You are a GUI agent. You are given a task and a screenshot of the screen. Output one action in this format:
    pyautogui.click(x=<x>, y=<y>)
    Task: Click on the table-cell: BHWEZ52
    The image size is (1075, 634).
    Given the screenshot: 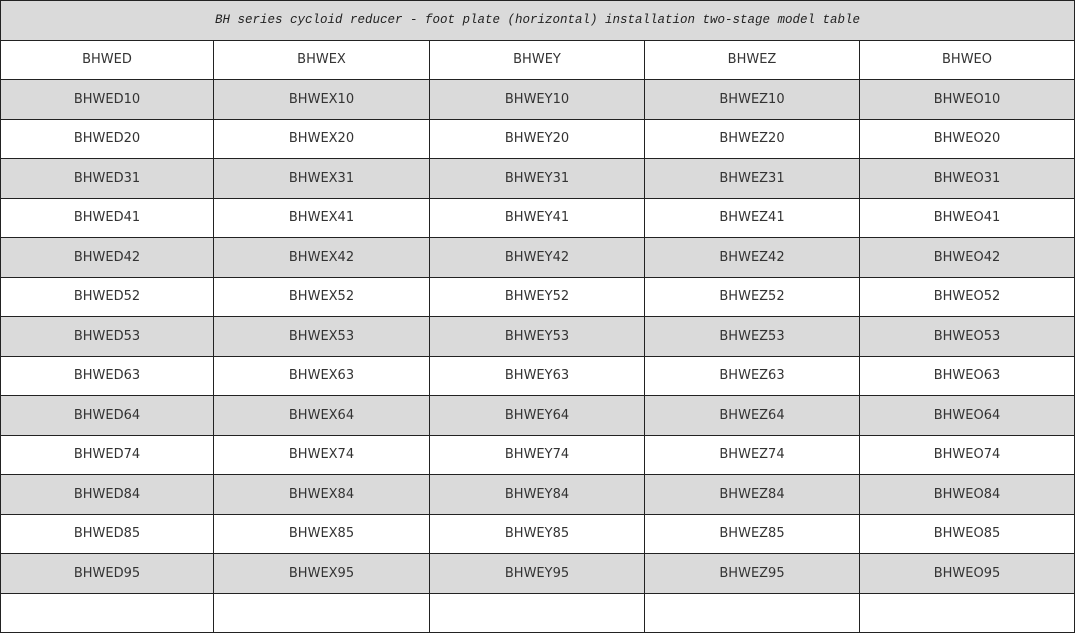 What is the action you would take?
    pyautogui.click(x=752, y=296)
    